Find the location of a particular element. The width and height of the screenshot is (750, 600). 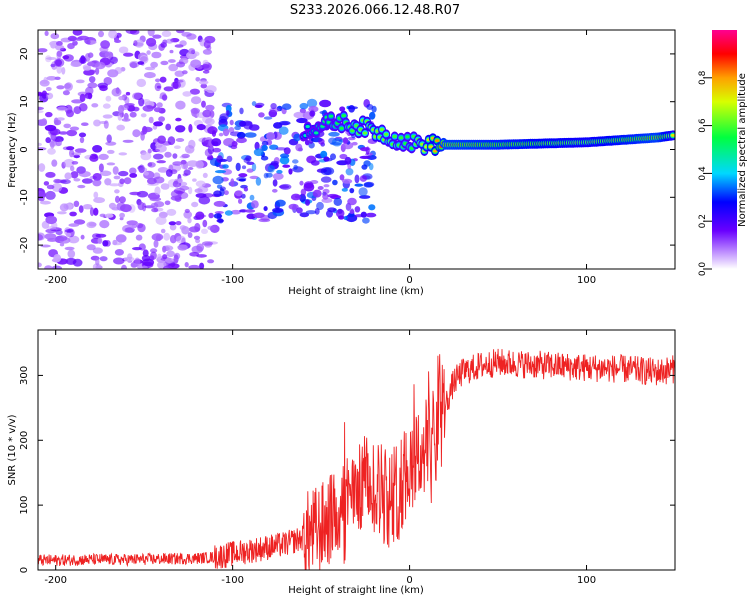

y-tick-label: 20 is located at coordinates (24, 54).